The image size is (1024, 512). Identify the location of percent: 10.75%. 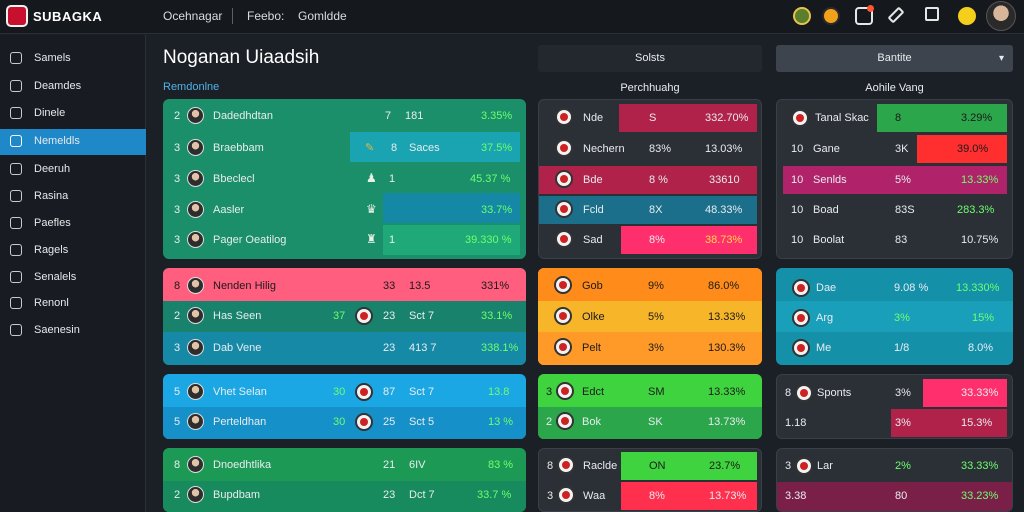
(980, 240).